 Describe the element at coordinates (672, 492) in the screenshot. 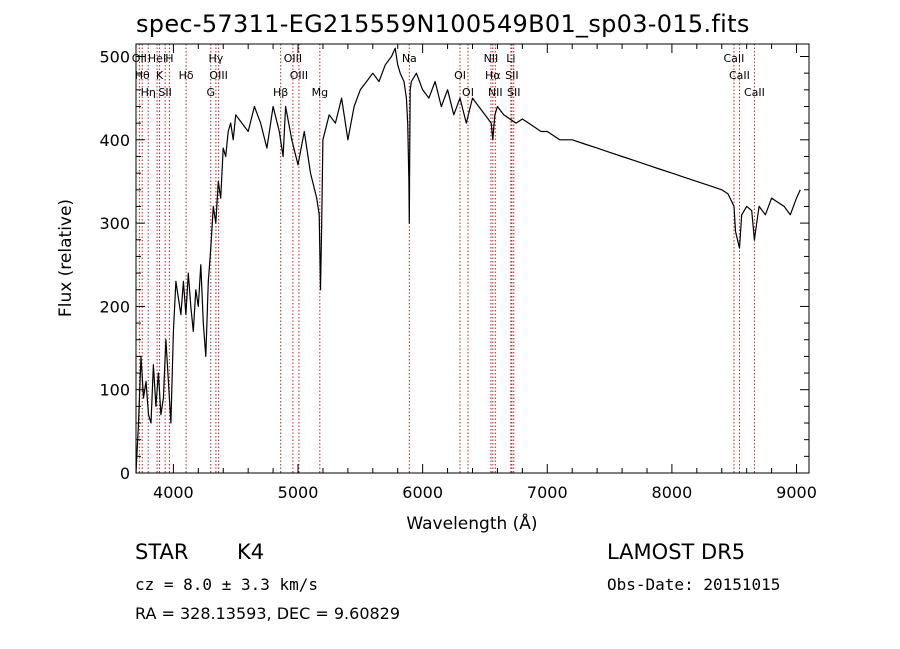

I see `x-tick-label: 8000` at that location.